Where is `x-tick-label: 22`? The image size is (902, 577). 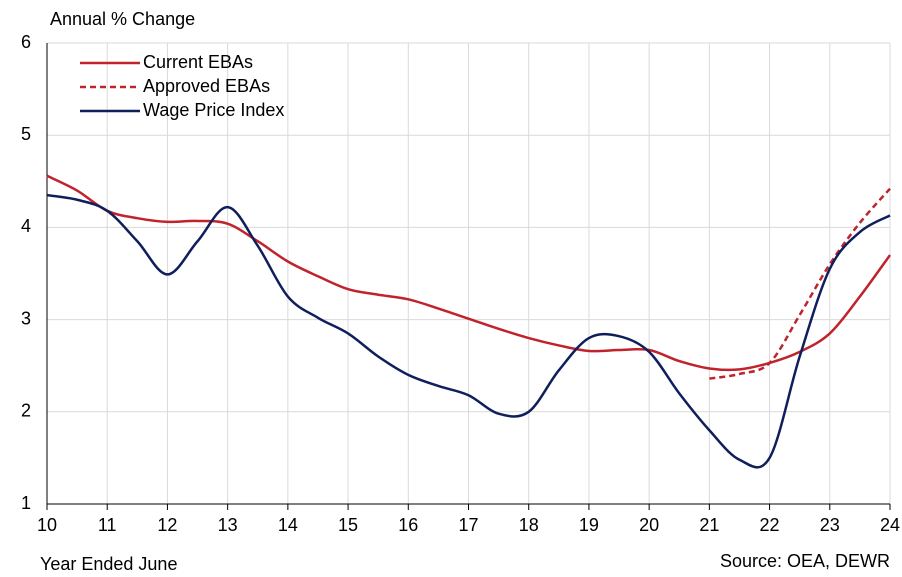 x-tick-label: 22 is located at coordinates (770, 525).